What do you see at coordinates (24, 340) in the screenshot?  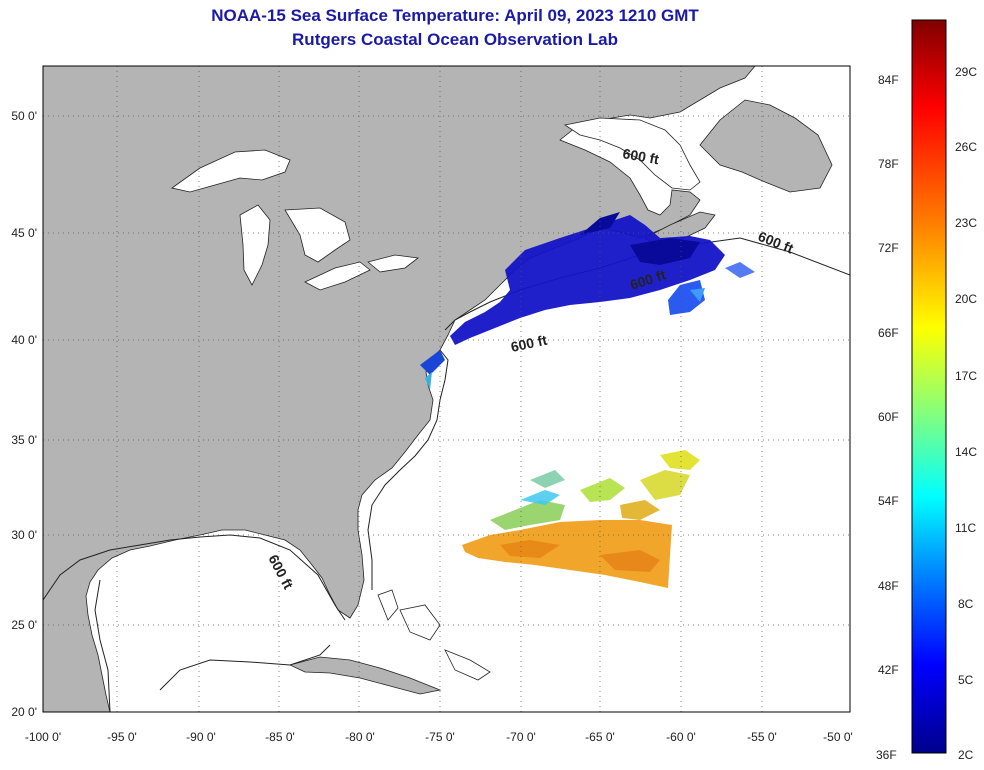 I see `lat-tick: 40 0'` at bounding box center [24, 340].